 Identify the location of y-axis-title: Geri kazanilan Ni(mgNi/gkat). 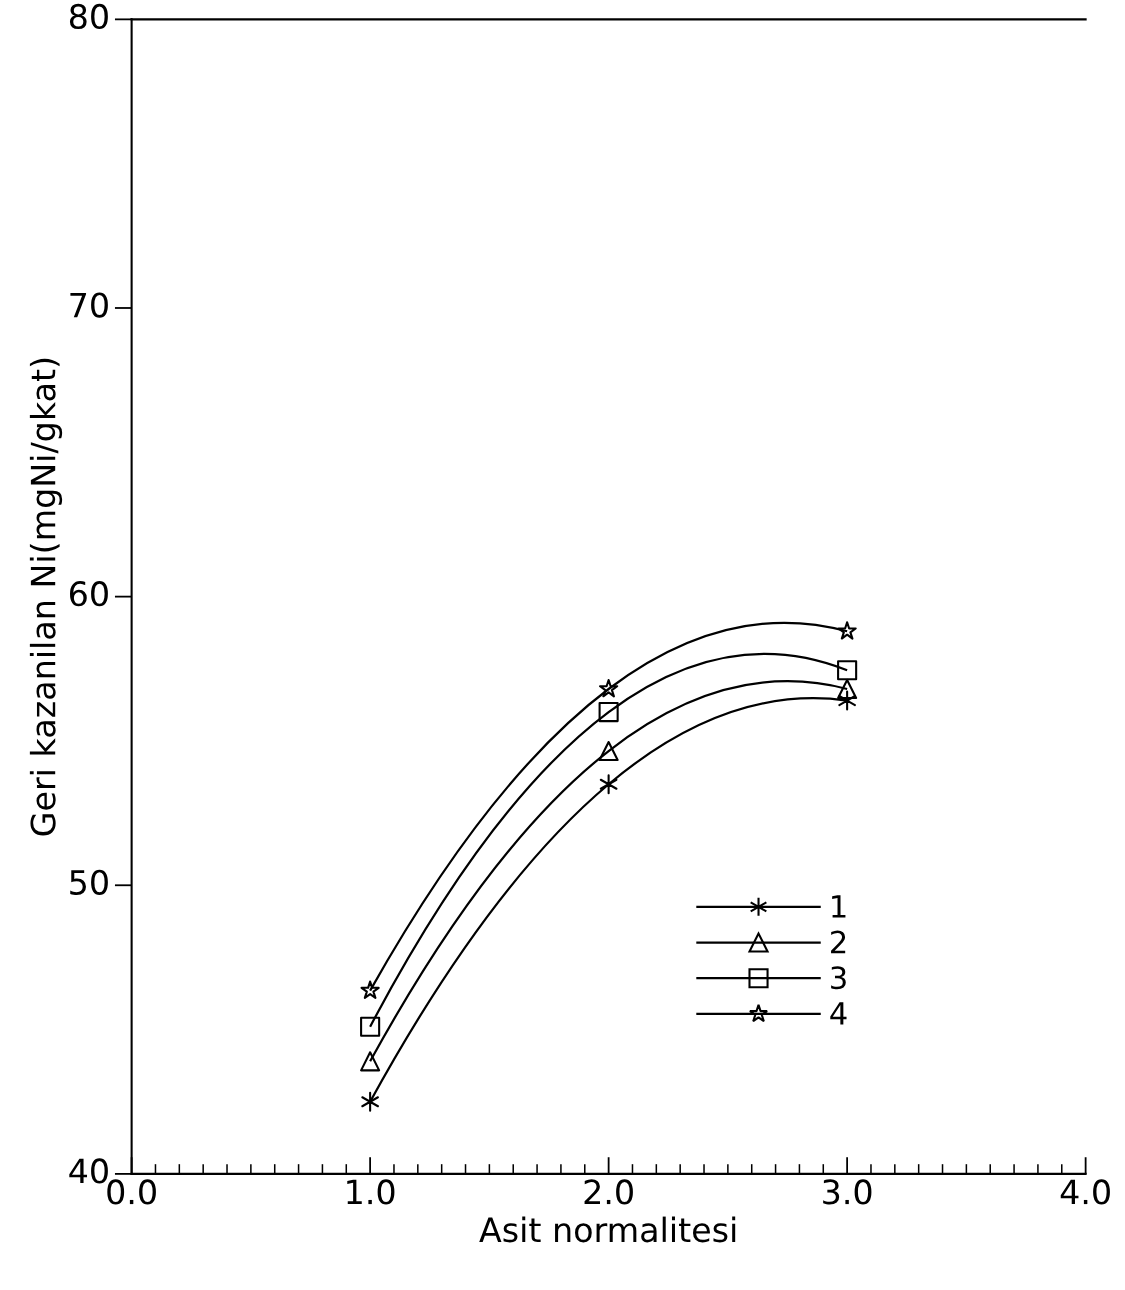
(46, 597).